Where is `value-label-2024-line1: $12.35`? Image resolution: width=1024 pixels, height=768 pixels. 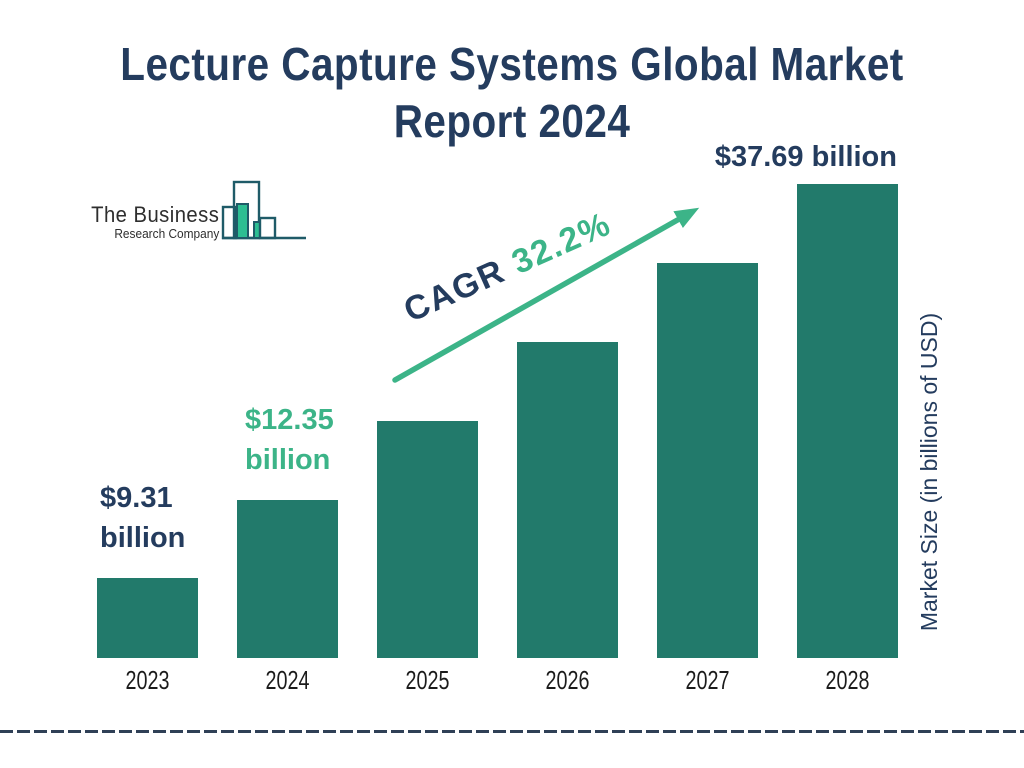
value-label-2024-line1: $12.35 is located at coordinates (289, 420).